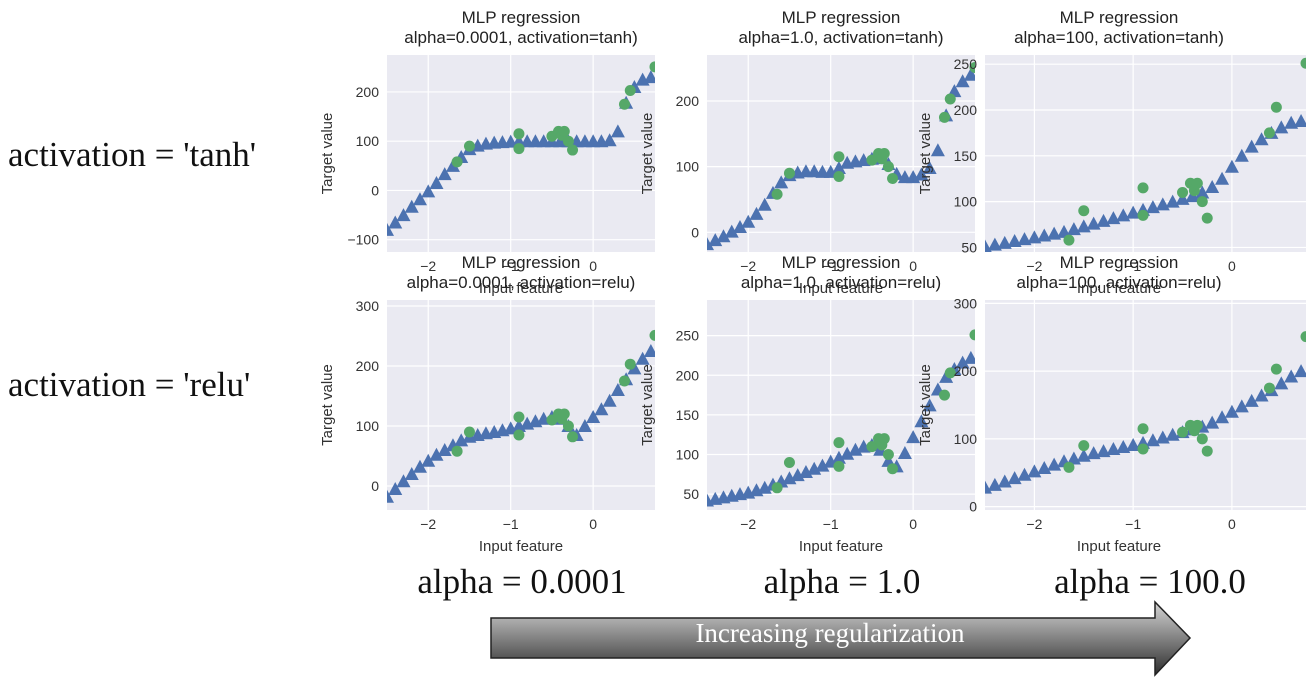 The width and height of the screenshot is (1306, 687). What do you see at coordinates (830, 633) in the screenshot?
I see `arrow-label: Increasing regularization` at bounding box center [830, 633].